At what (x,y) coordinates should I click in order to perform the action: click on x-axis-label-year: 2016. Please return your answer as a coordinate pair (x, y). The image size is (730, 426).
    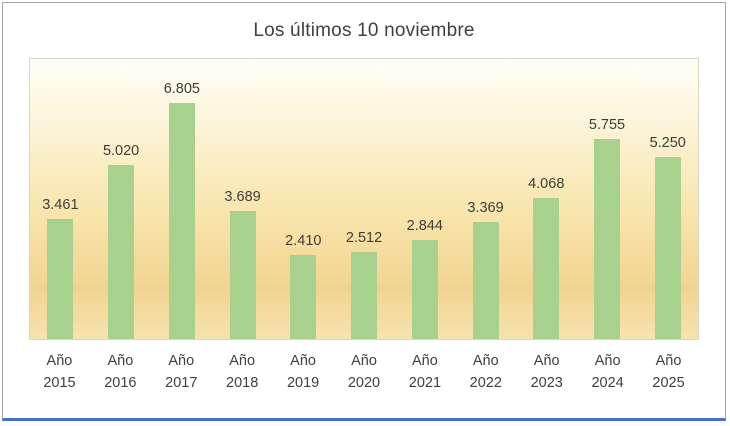
    Looking at the image, I should click on (120, 383).